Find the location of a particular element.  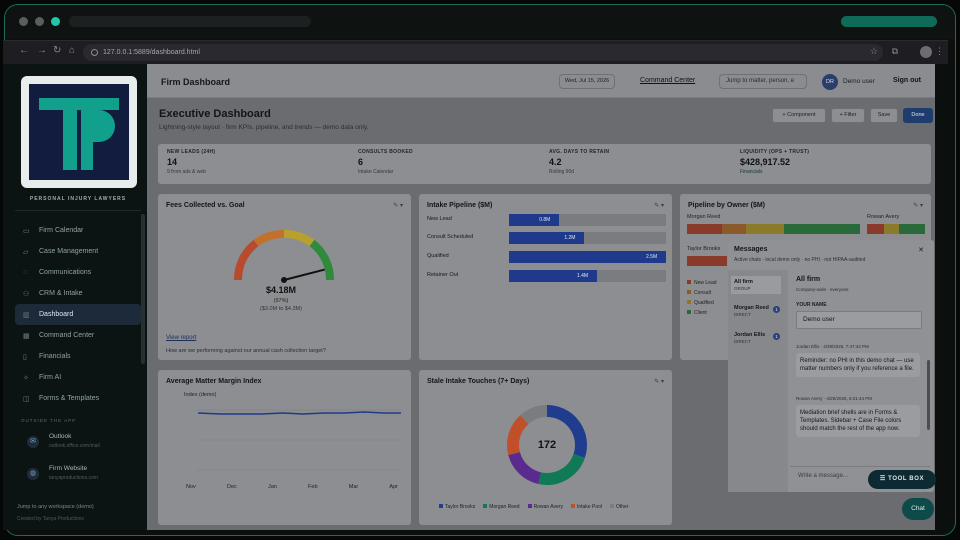

message-meta: Jordan Ellis · 4/29/2026, 7:47:44 PM is located at coordinates (832, 346).